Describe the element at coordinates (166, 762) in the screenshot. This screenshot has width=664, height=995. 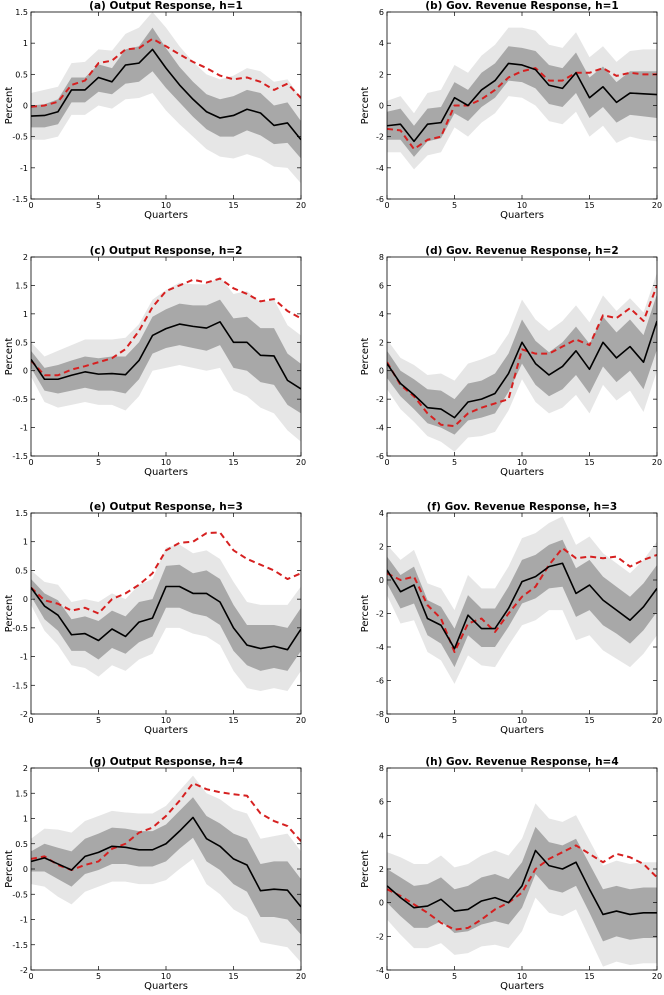
I see `panel-title: (g) Output Response, h=4` at that location.